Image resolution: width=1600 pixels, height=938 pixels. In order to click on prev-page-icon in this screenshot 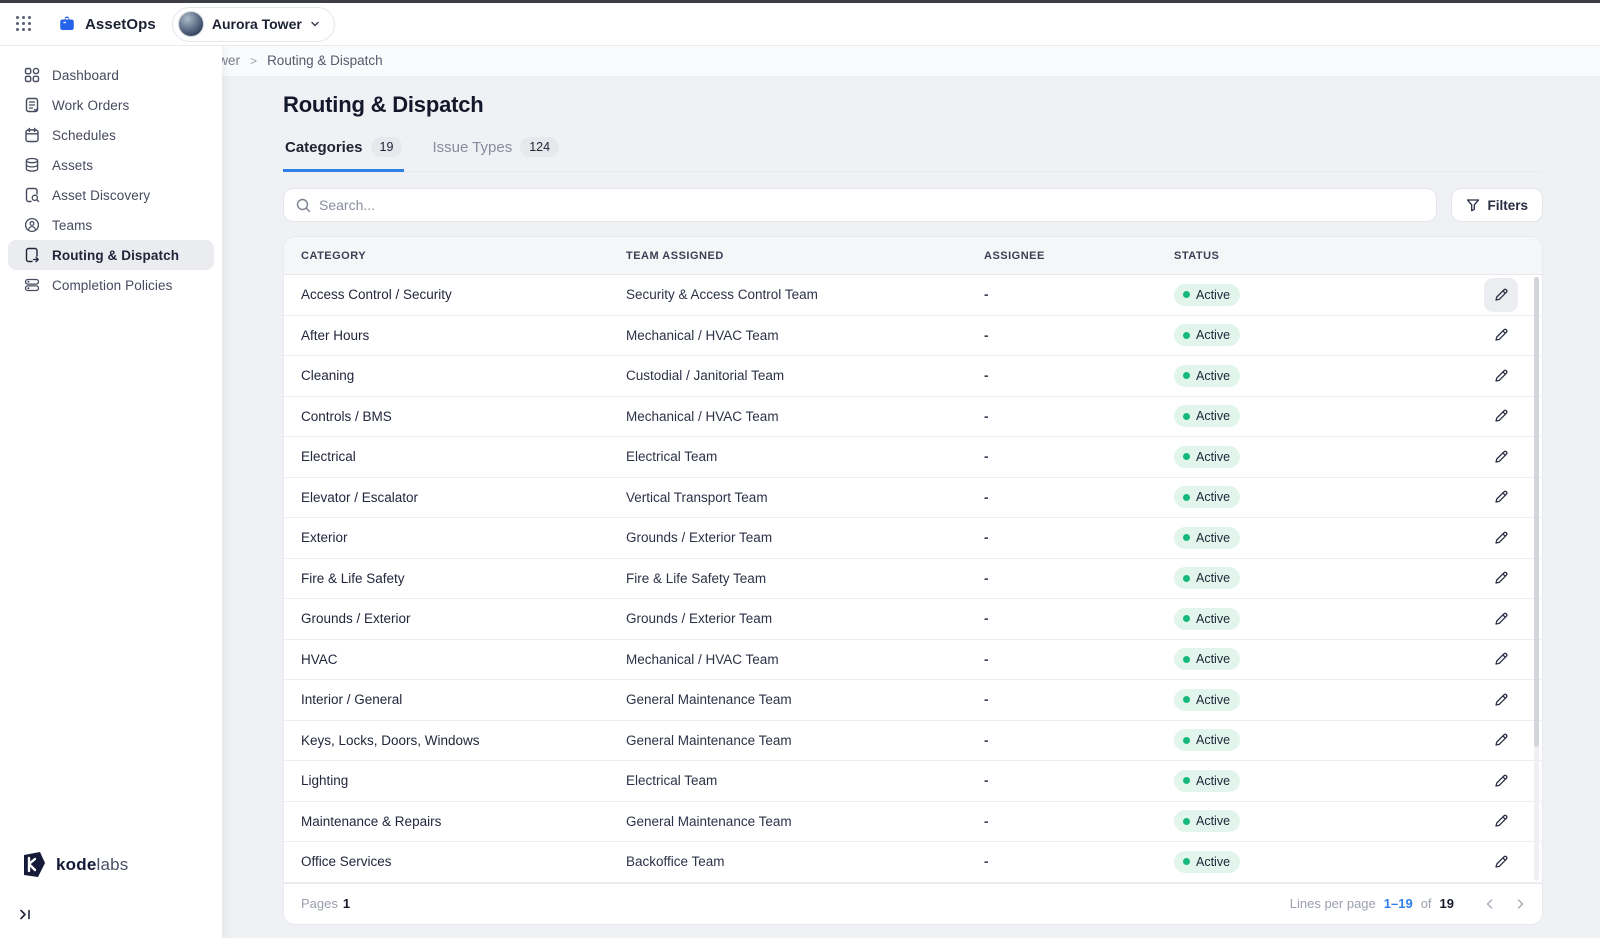, I will do `click(1490, 904)`.